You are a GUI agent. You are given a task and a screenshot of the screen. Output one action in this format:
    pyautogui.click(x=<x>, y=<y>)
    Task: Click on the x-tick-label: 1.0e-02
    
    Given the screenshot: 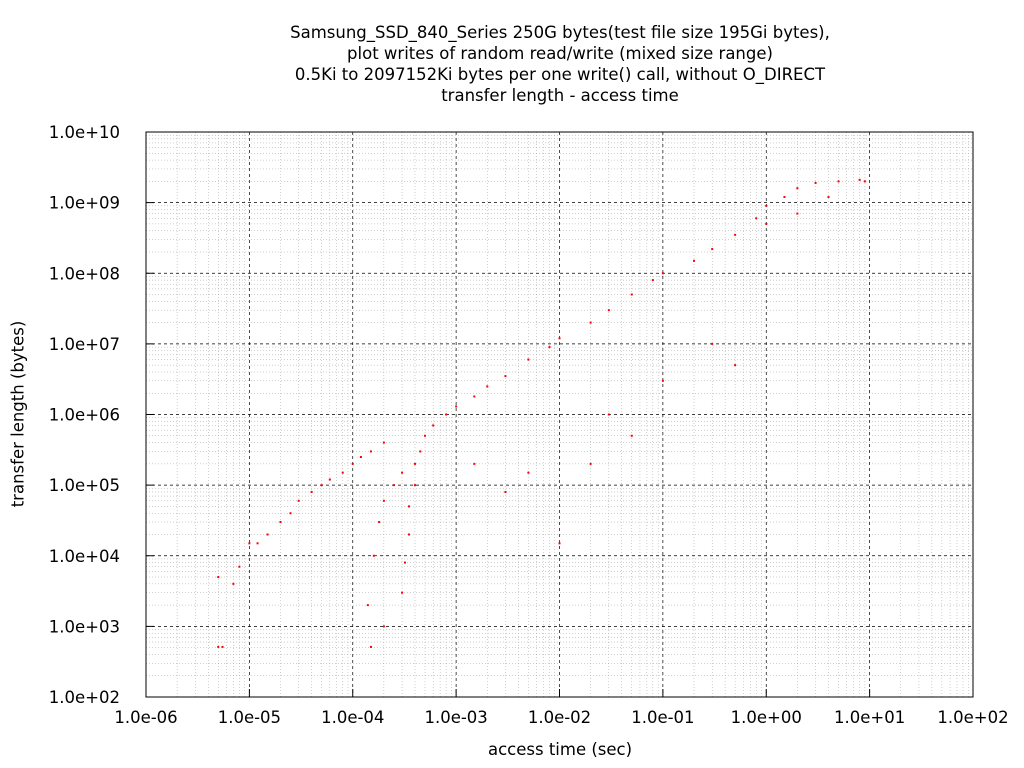 What is the action you would take?
    pyautogui.click(x=559, y=717)
    